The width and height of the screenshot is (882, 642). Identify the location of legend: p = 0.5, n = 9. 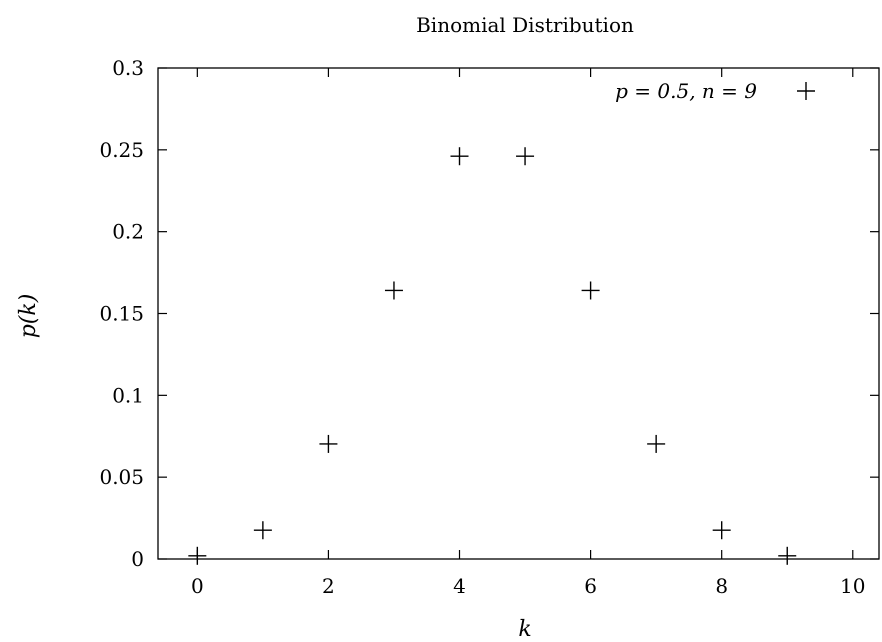
(715, 91).